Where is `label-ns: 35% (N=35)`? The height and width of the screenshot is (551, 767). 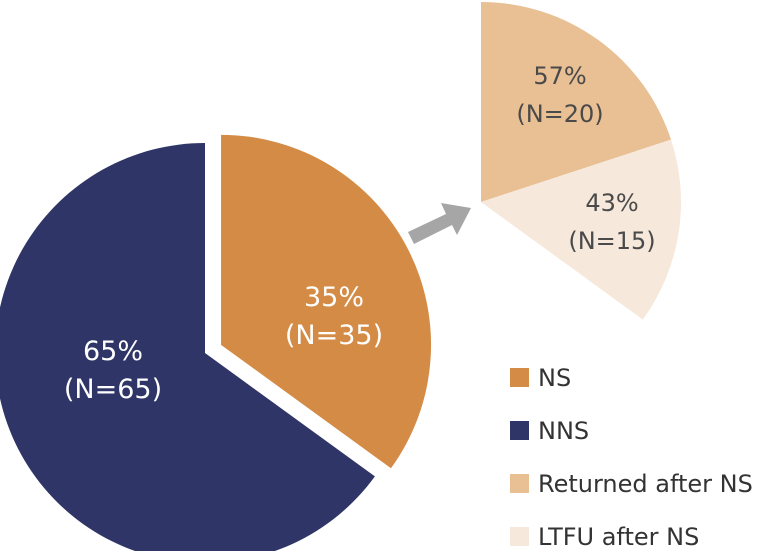 label-ns: 35% (N=35) is located at coordinates (334, 316).